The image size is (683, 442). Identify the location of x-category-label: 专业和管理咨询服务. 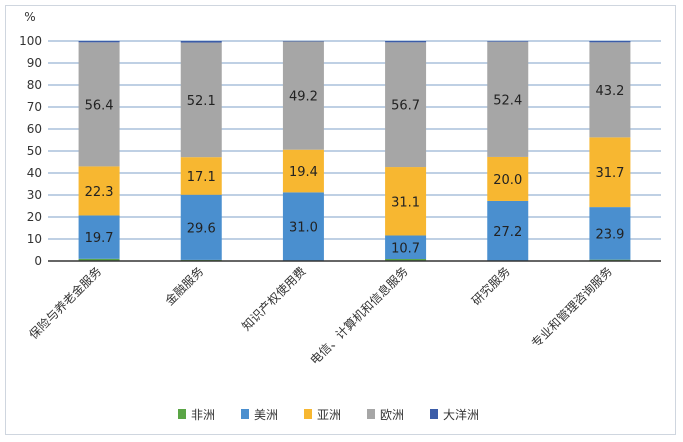
(571, 307).